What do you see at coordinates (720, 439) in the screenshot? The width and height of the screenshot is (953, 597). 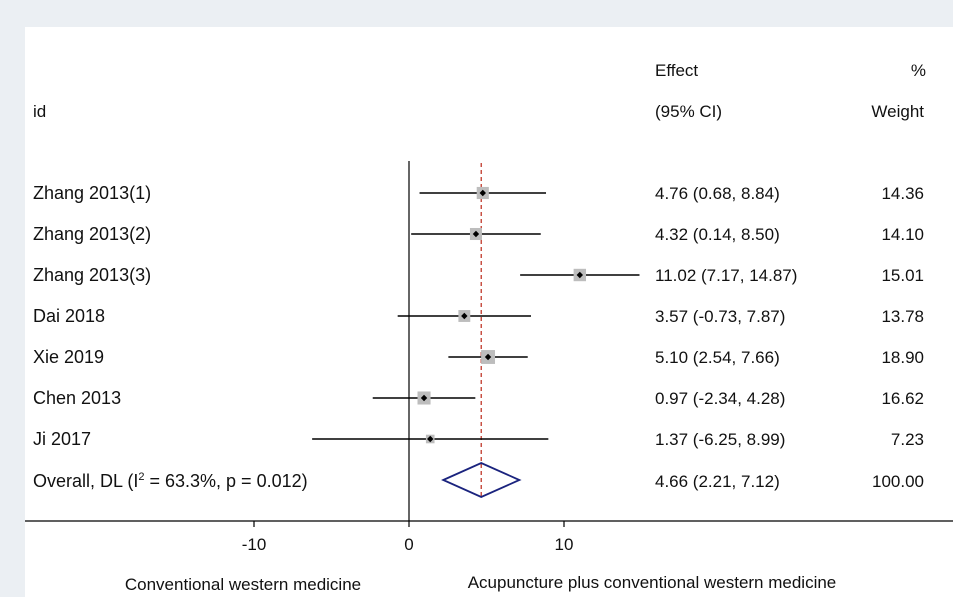 I see `study-effect-text: 1.37 (-6.25, 8.99)` at bounding box center [720, 439].